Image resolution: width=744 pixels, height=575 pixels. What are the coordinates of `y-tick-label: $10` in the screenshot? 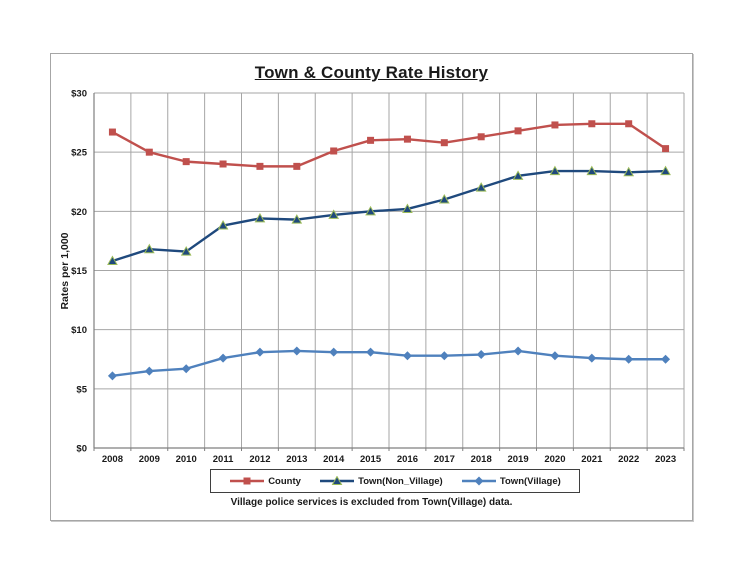 It's located at (79, 330).